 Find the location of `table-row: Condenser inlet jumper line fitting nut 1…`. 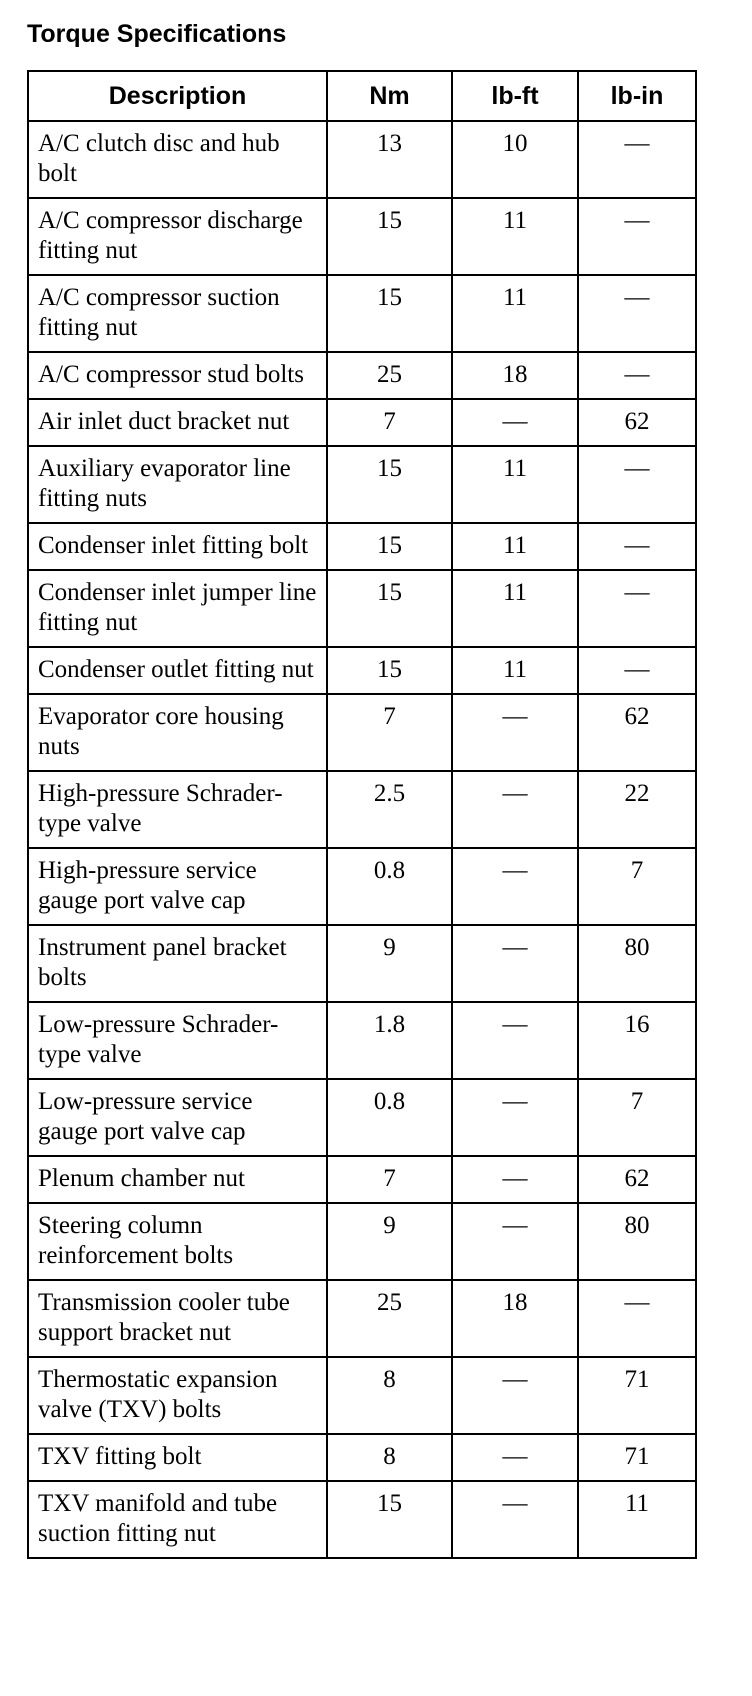

table-row: Condenser inlet jumper line fitting nut 1… is located at coordinates (362, 608).